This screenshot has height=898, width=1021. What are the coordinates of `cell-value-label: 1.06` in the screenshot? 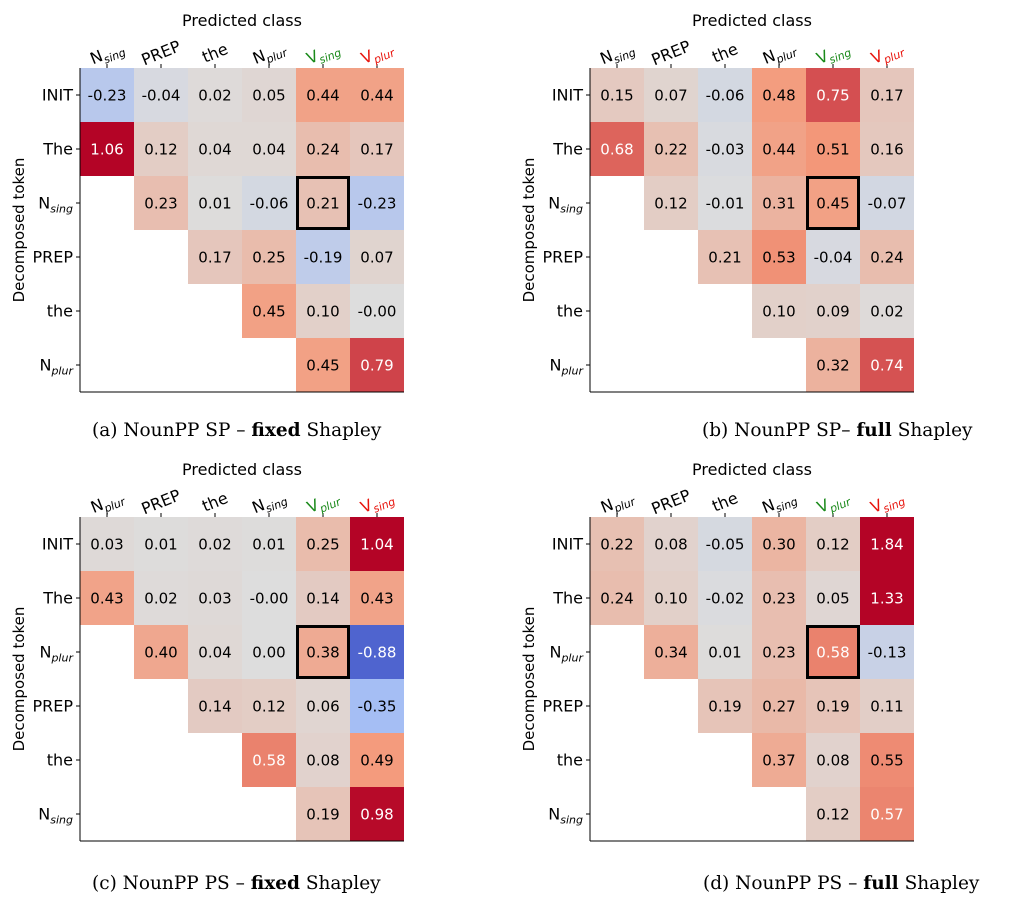 It's located at (106, 150).